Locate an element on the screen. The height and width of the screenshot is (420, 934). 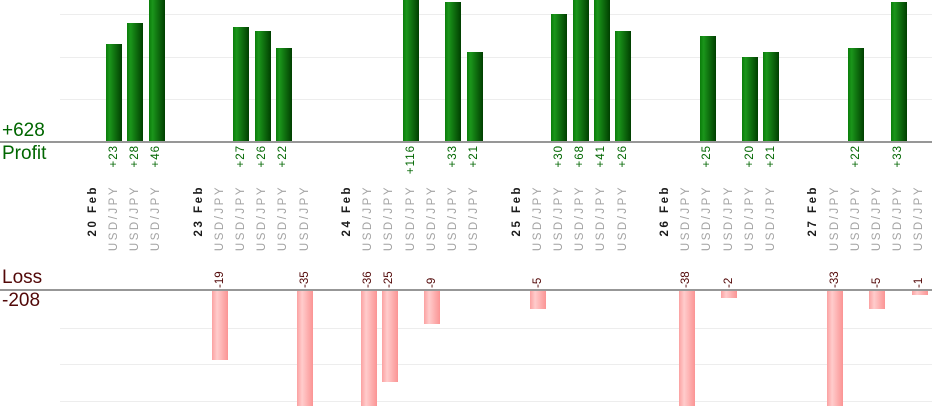
date-label: 25 Feb is located at coordinates (516, 211).